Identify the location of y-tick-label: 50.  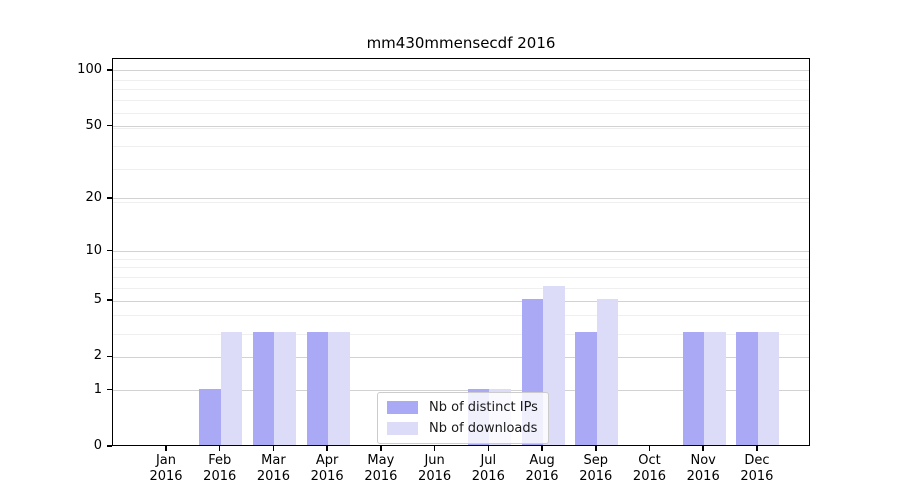
(93, 125).